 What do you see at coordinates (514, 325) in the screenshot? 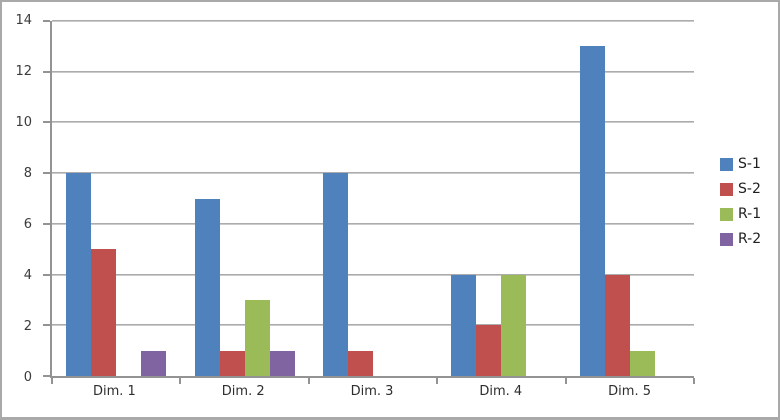
I see `bar-R-1-Dim. 4` at bounding box center [514, 325].